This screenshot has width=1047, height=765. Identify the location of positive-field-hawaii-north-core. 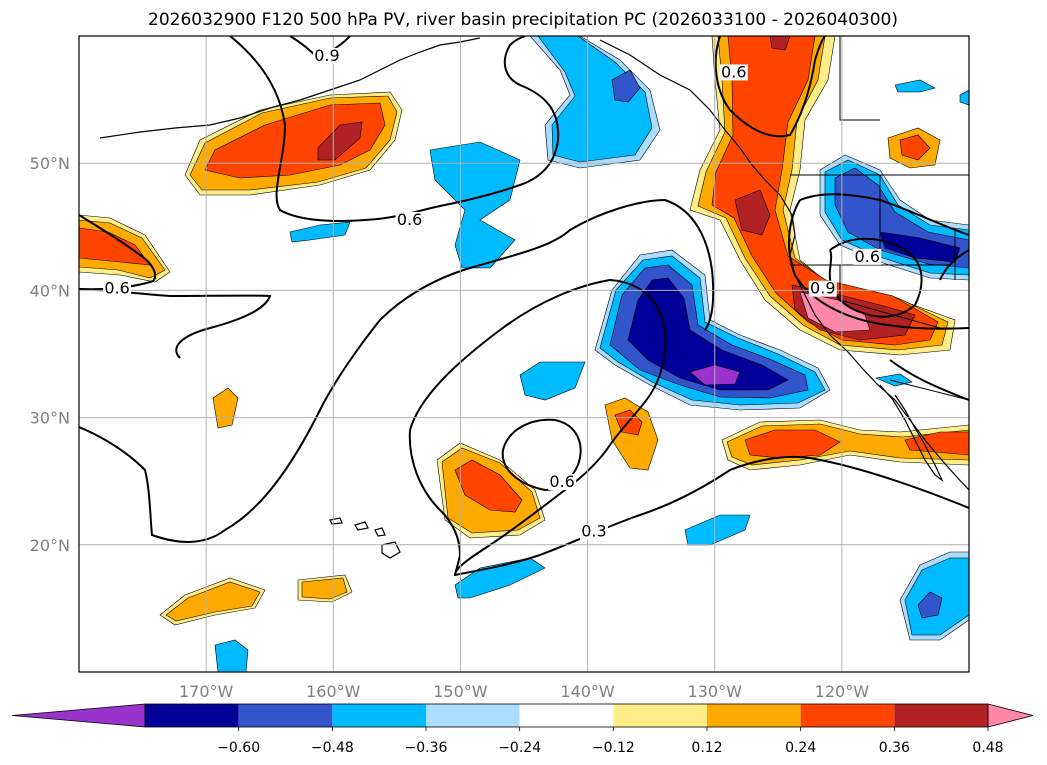
(488, 486).